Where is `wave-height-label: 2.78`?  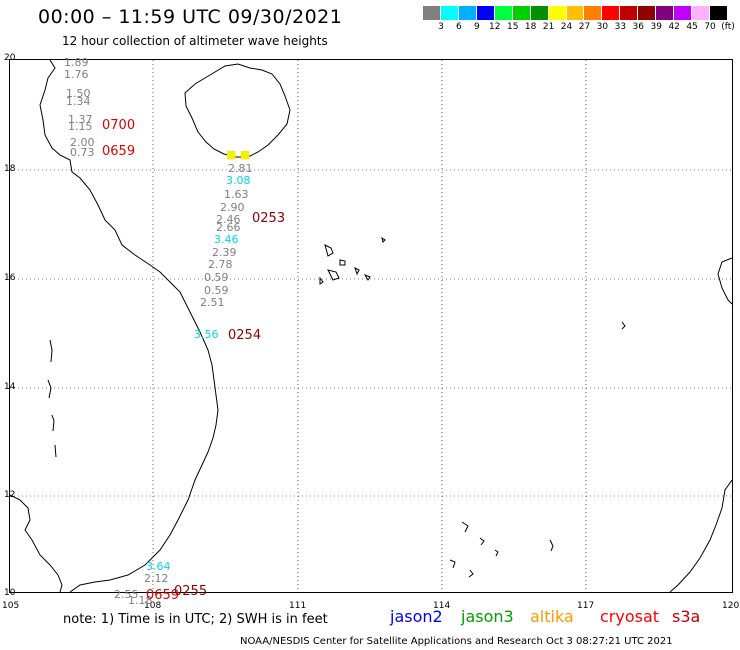 wave-height-label: 2.78 is located at coordinates (220, 264).